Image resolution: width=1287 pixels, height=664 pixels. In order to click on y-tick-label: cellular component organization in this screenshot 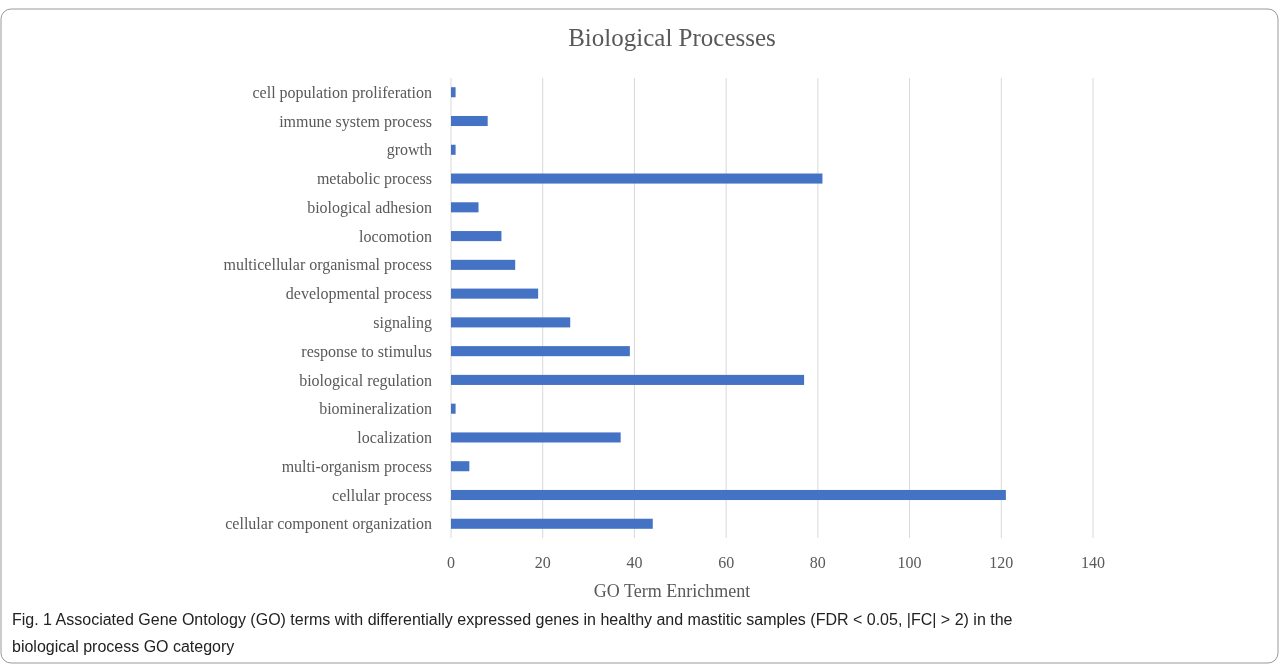, I will do `click(328, 524)`.